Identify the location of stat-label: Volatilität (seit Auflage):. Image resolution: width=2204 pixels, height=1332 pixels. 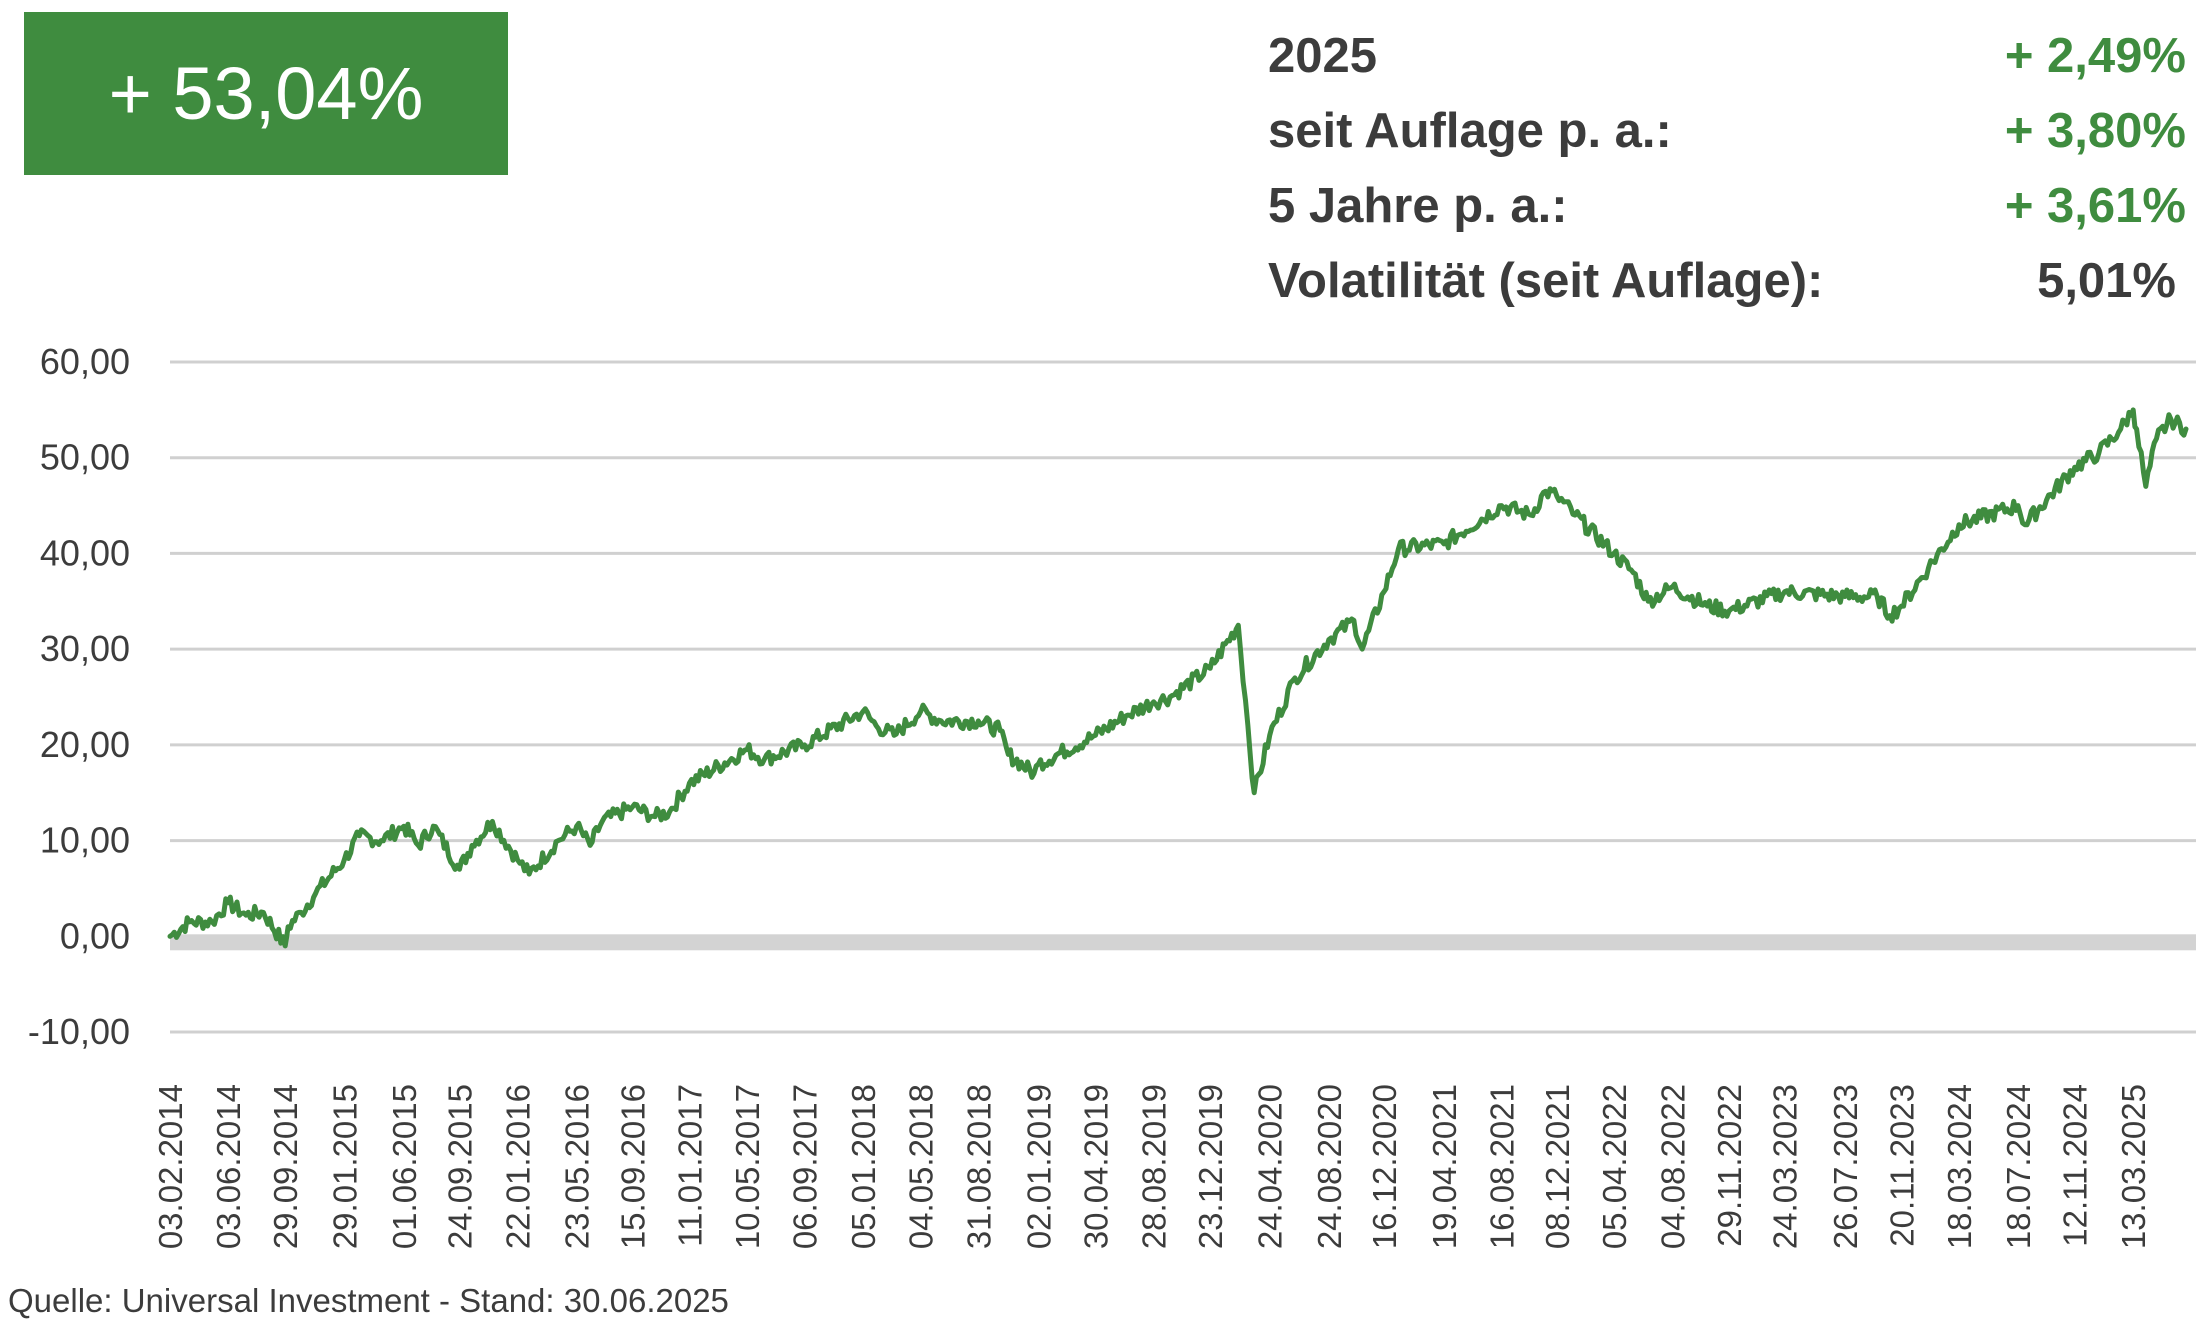
(1546, 280).